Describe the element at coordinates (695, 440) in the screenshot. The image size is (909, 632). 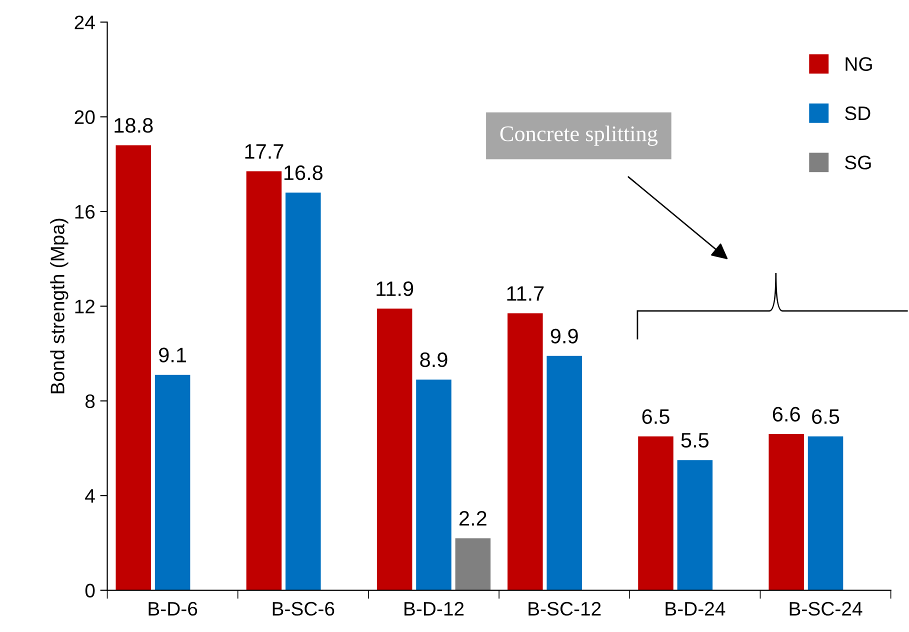
I see `data-label: 5.5` at that location.